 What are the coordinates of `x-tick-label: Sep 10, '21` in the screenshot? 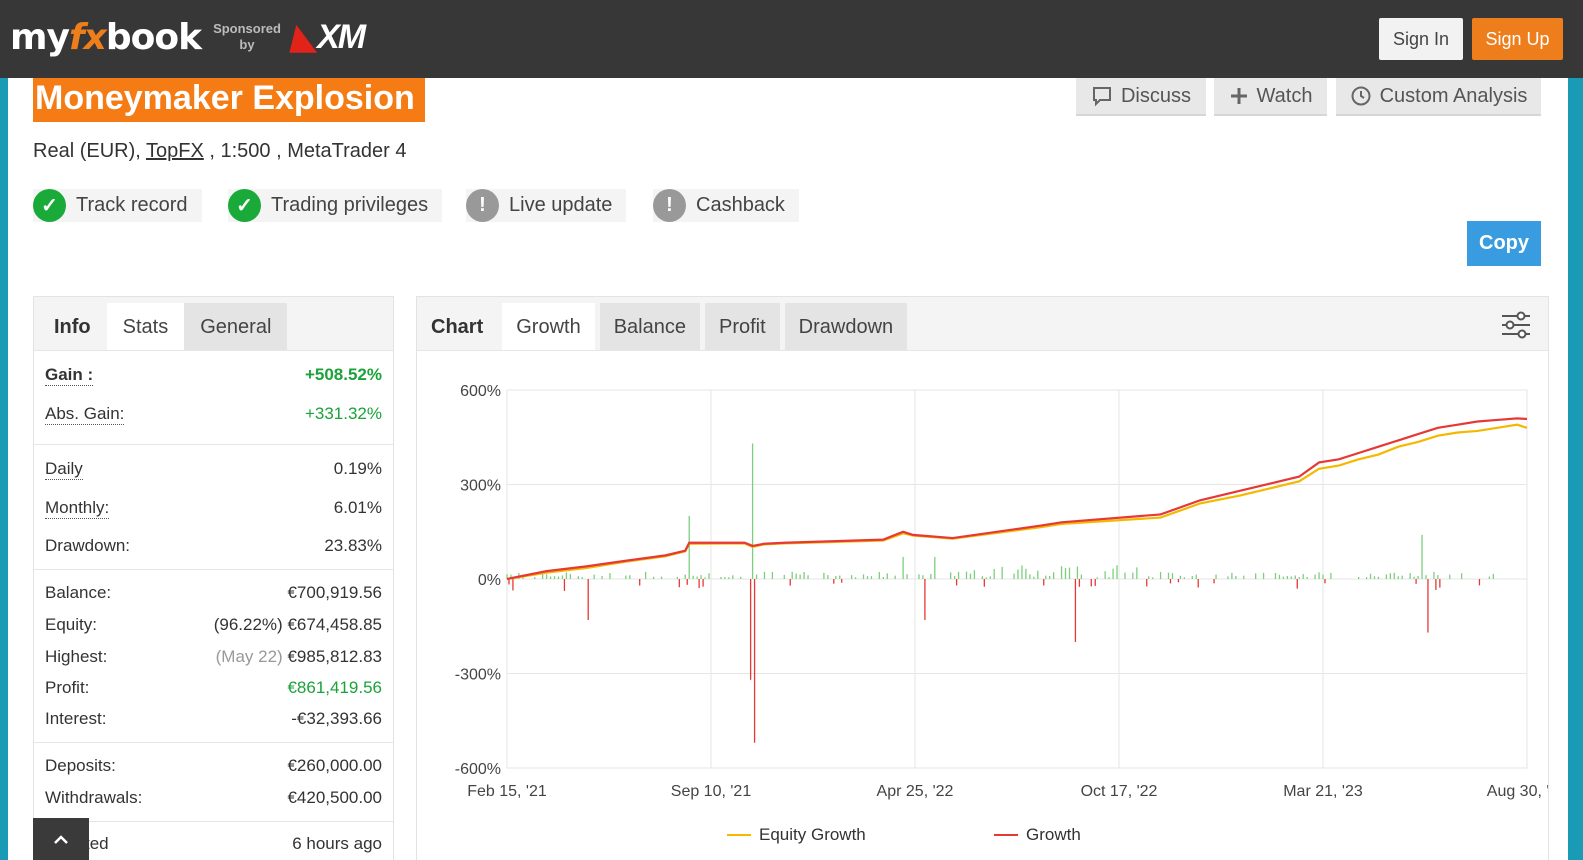 It's located at (711, 791).